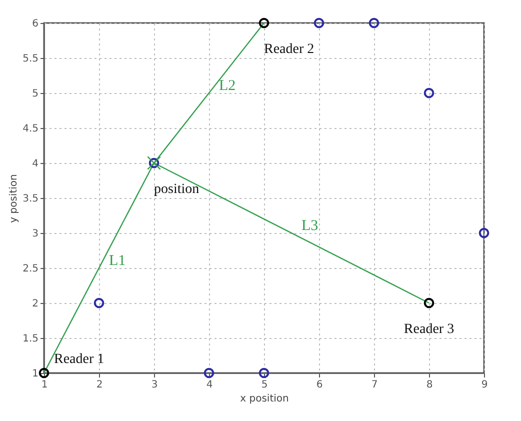 The width and height of the screenshot is (521, 421). Describe the element at coordinates (30, 339) in the screenshot. I see `y-tick-label: 1.5` at that location.